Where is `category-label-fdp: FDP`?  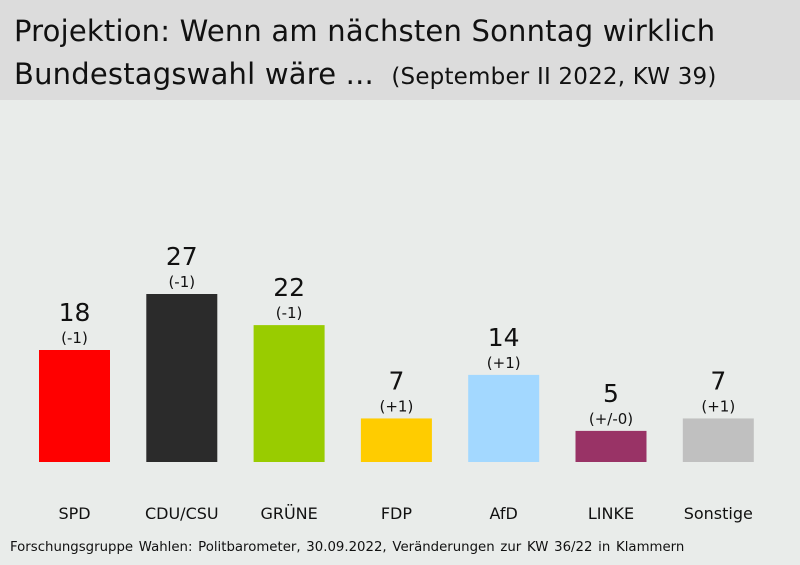
category-label-fdp: FDP is located at coordinates (397, 513).